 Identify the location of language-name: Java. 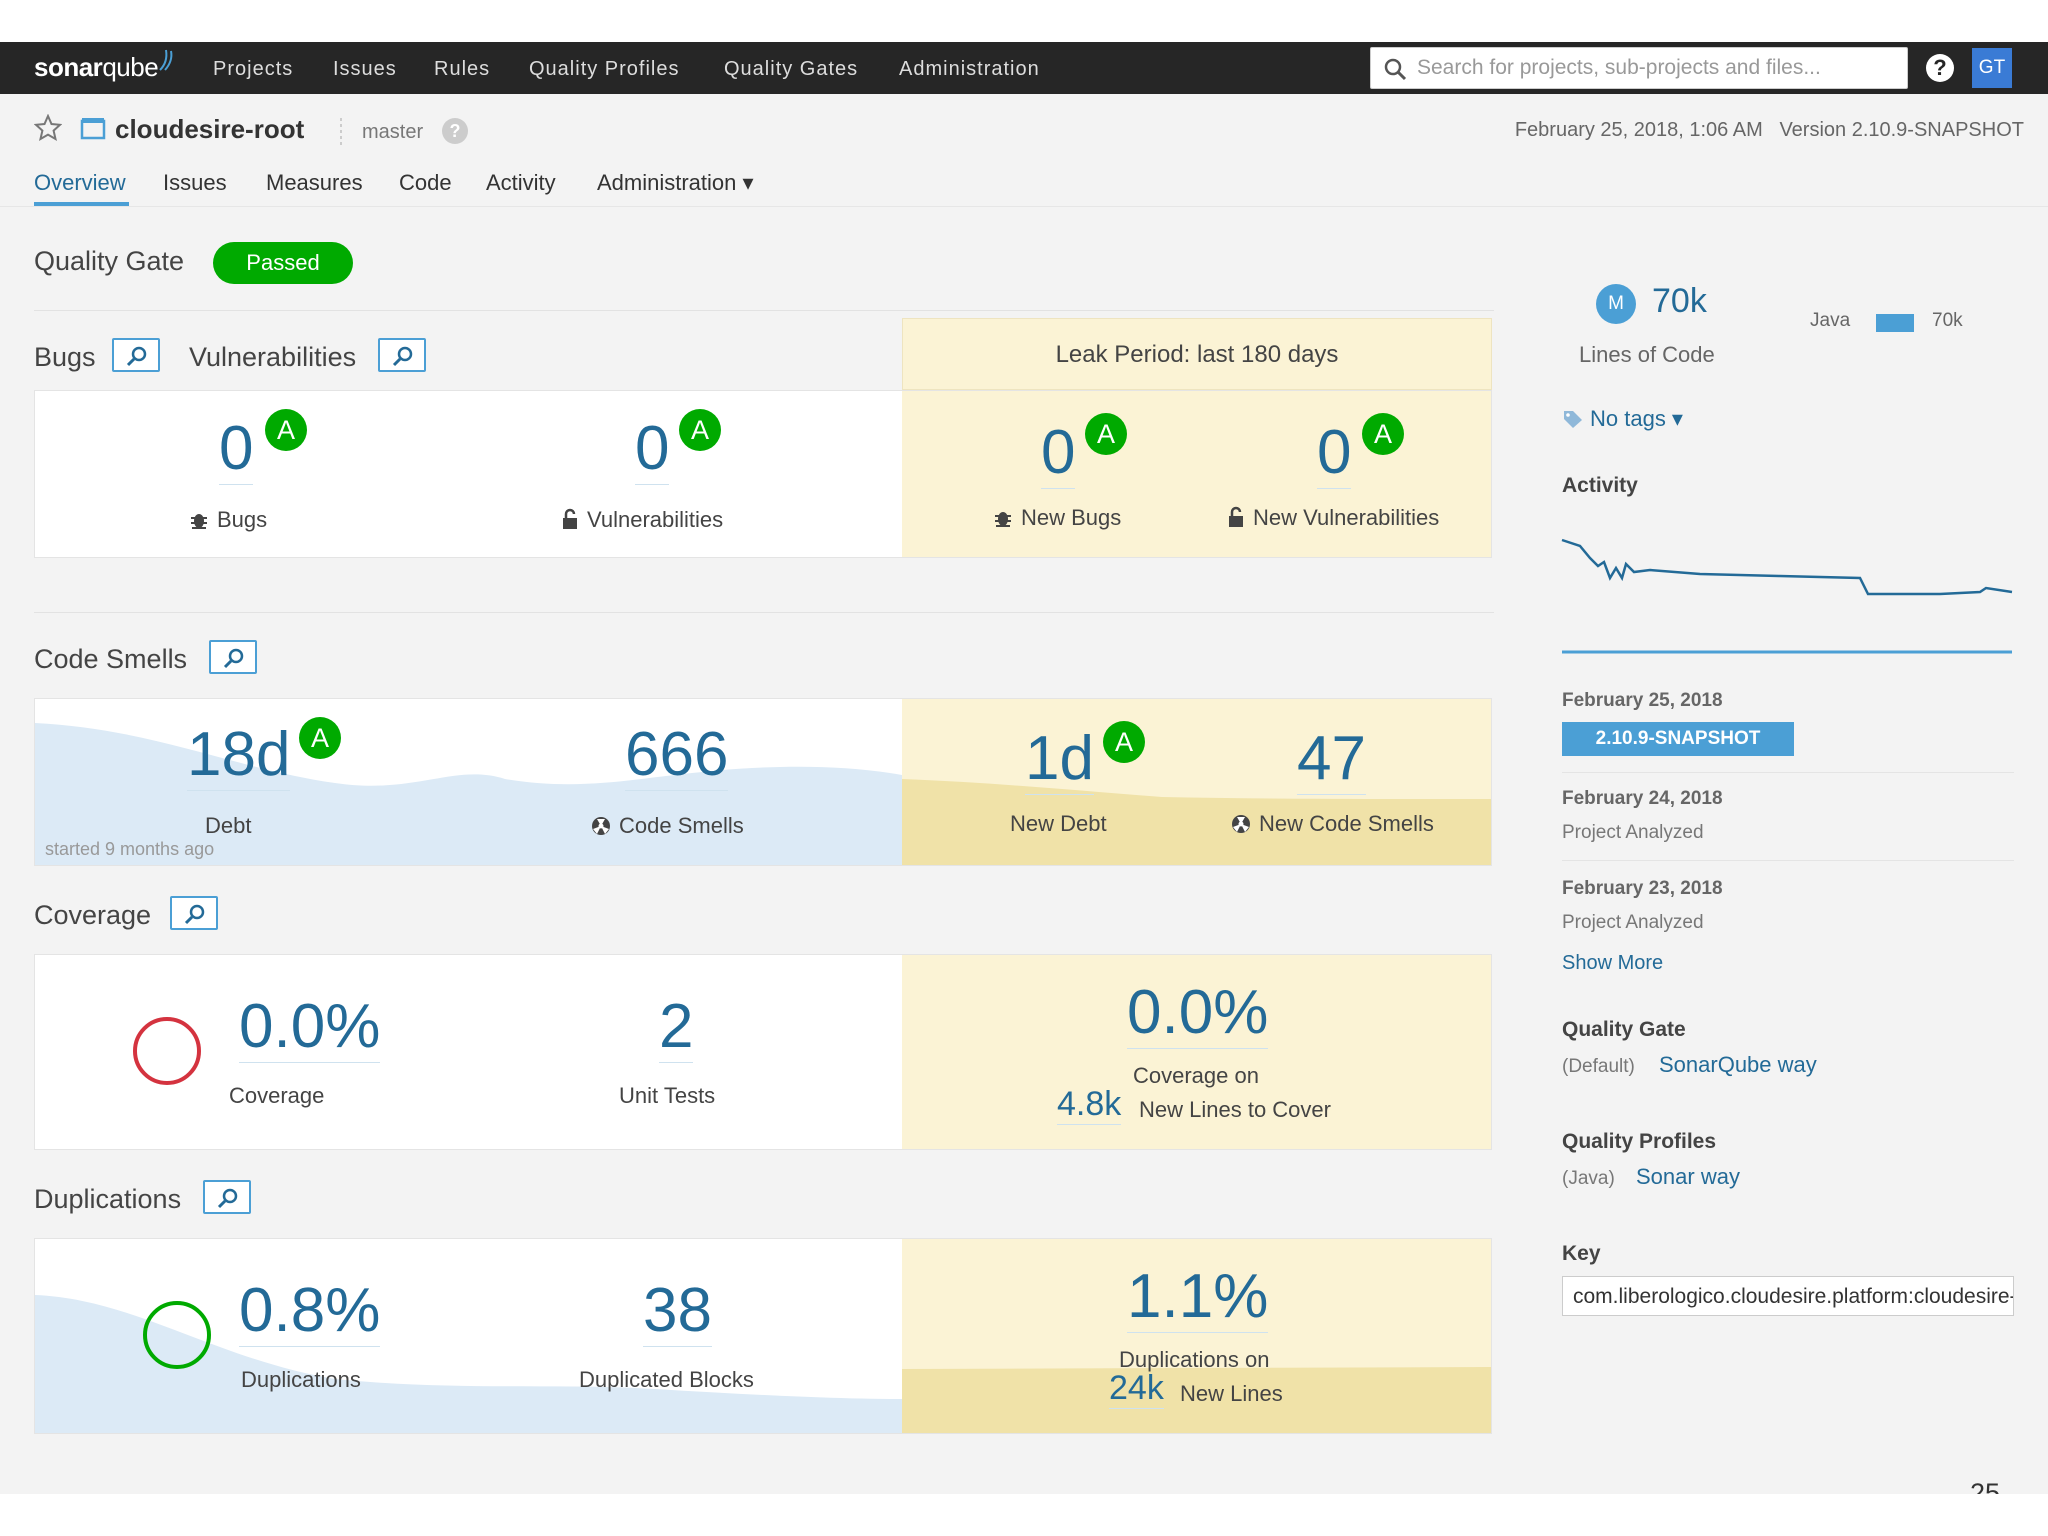
(1830, 320).